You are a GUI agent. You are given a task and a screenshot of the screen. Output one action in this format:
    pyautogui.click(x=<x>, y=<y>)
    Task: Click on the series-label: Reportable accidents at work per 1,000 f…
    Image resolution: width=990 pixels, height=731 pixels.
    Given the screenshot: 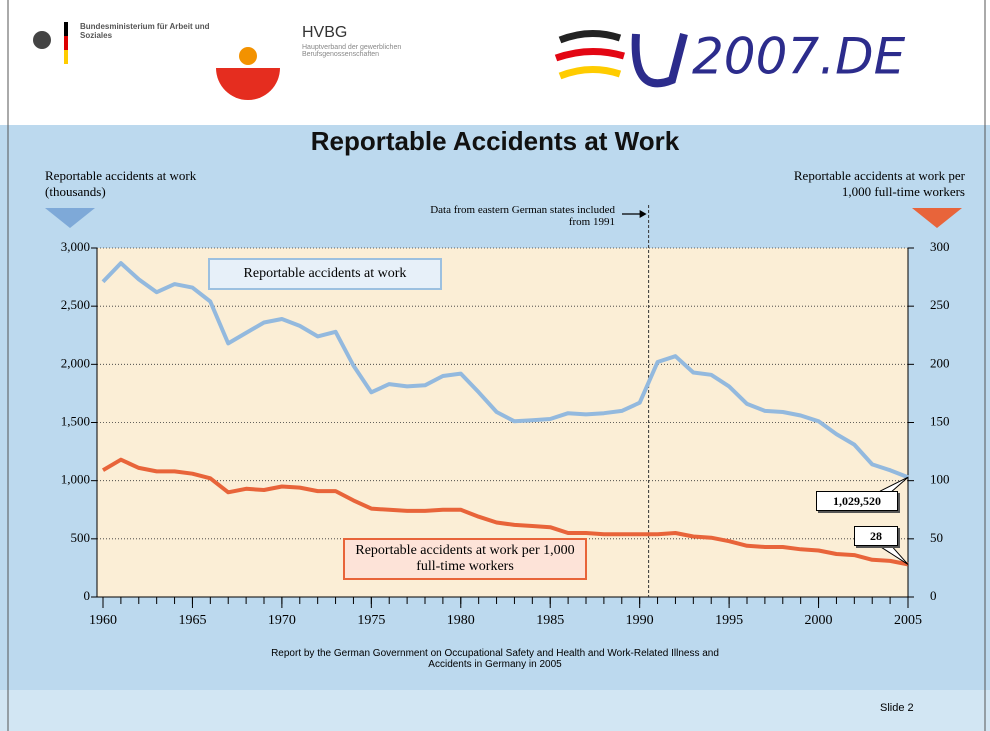 What is the action you would take?
    pyautogui.click(x=465, y=559)
    